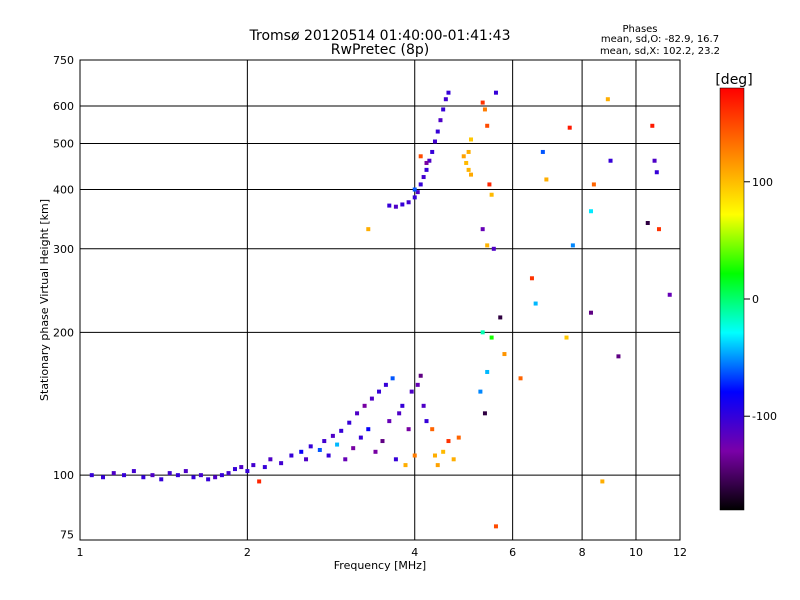  I want to click on chart-title: Tromsø 20120514 01:40:00-01:41:43, so click(380, 36).